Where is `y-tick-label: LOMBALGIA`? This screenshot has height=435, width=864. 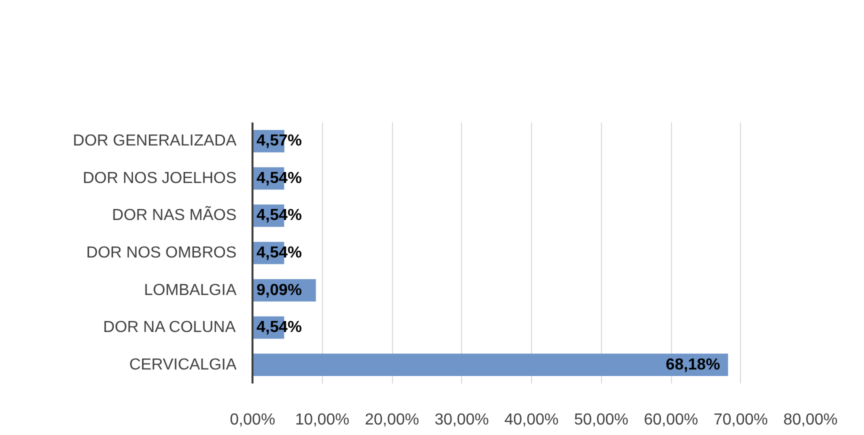 y-tick-label: LOMBALGIA is located at coordinates (190, 290).